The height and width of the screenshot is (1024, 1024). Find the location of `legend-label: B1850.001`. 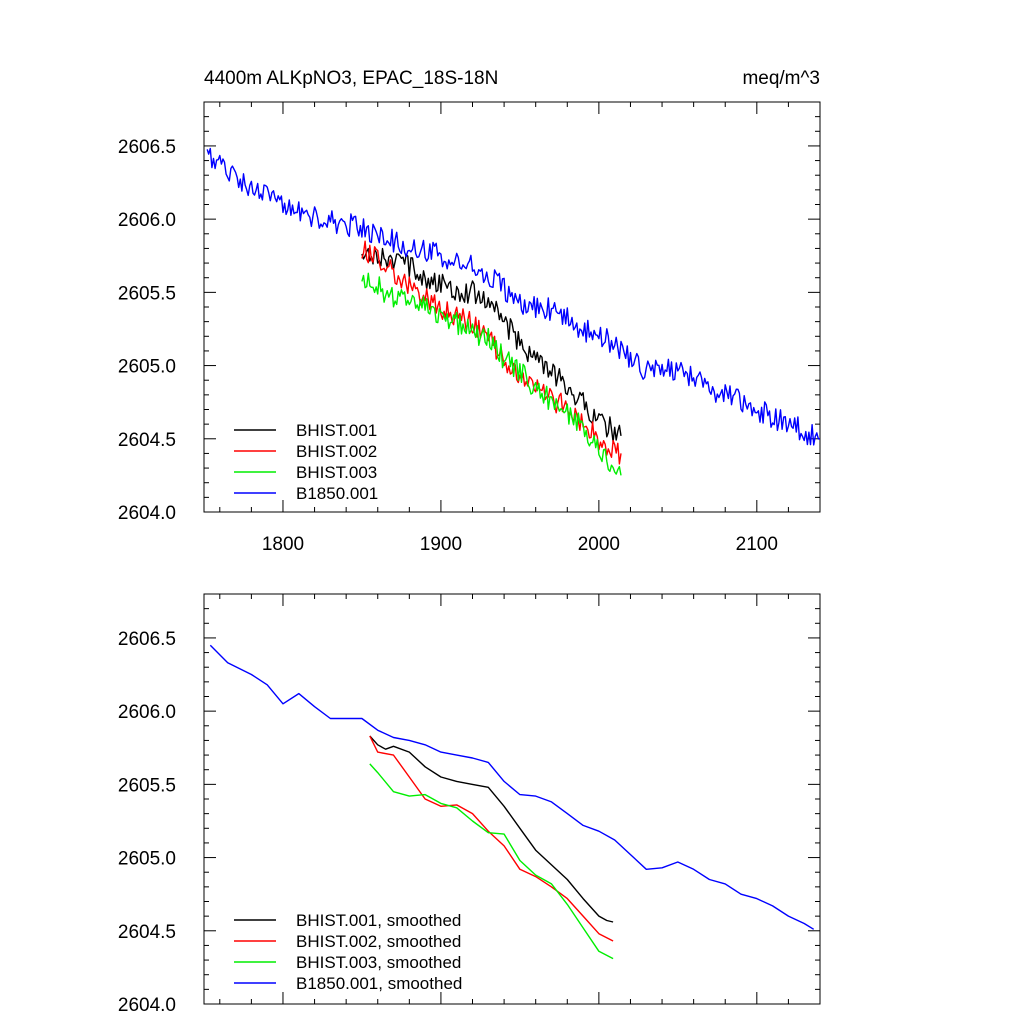

legend-label: B1850.001 is located at coordinates (337, 493).